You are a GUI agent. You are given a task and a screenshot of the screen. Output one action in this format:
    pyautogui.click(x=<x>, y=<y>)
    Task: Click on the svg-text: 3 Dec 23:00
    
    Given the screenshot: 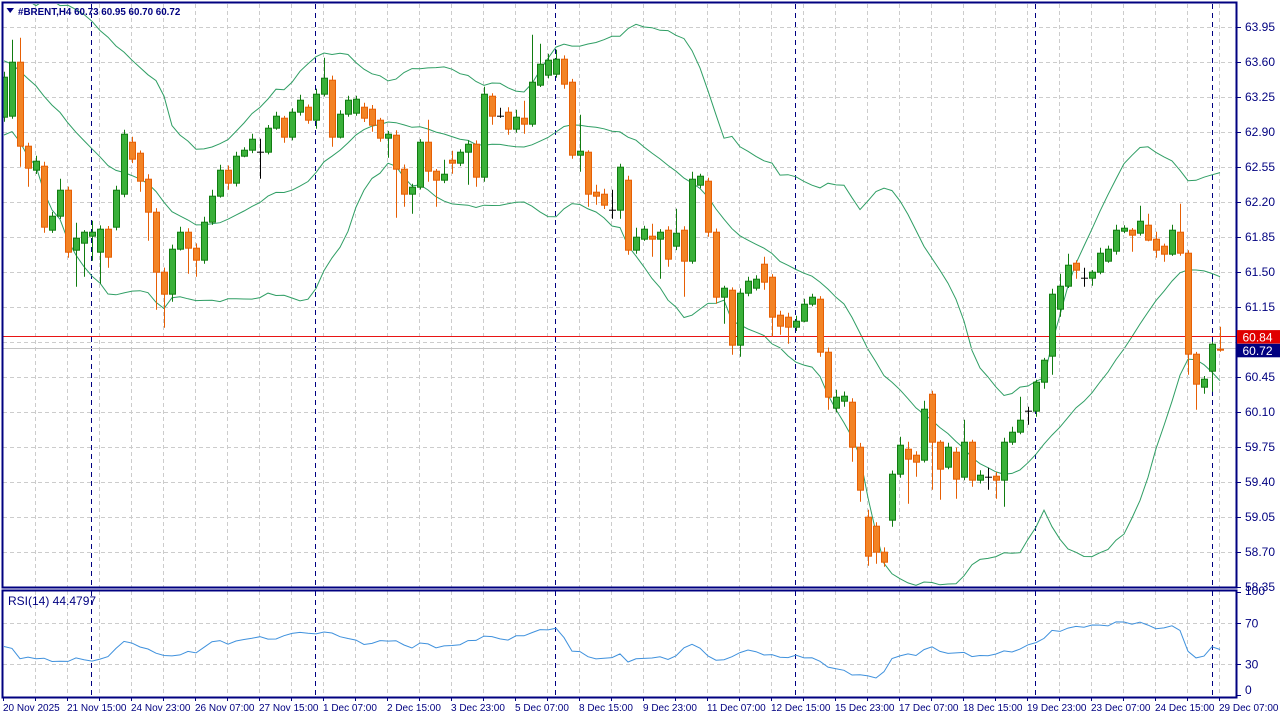 What is the action you would take?
    pyautogui.click(x=478, y=708)
    